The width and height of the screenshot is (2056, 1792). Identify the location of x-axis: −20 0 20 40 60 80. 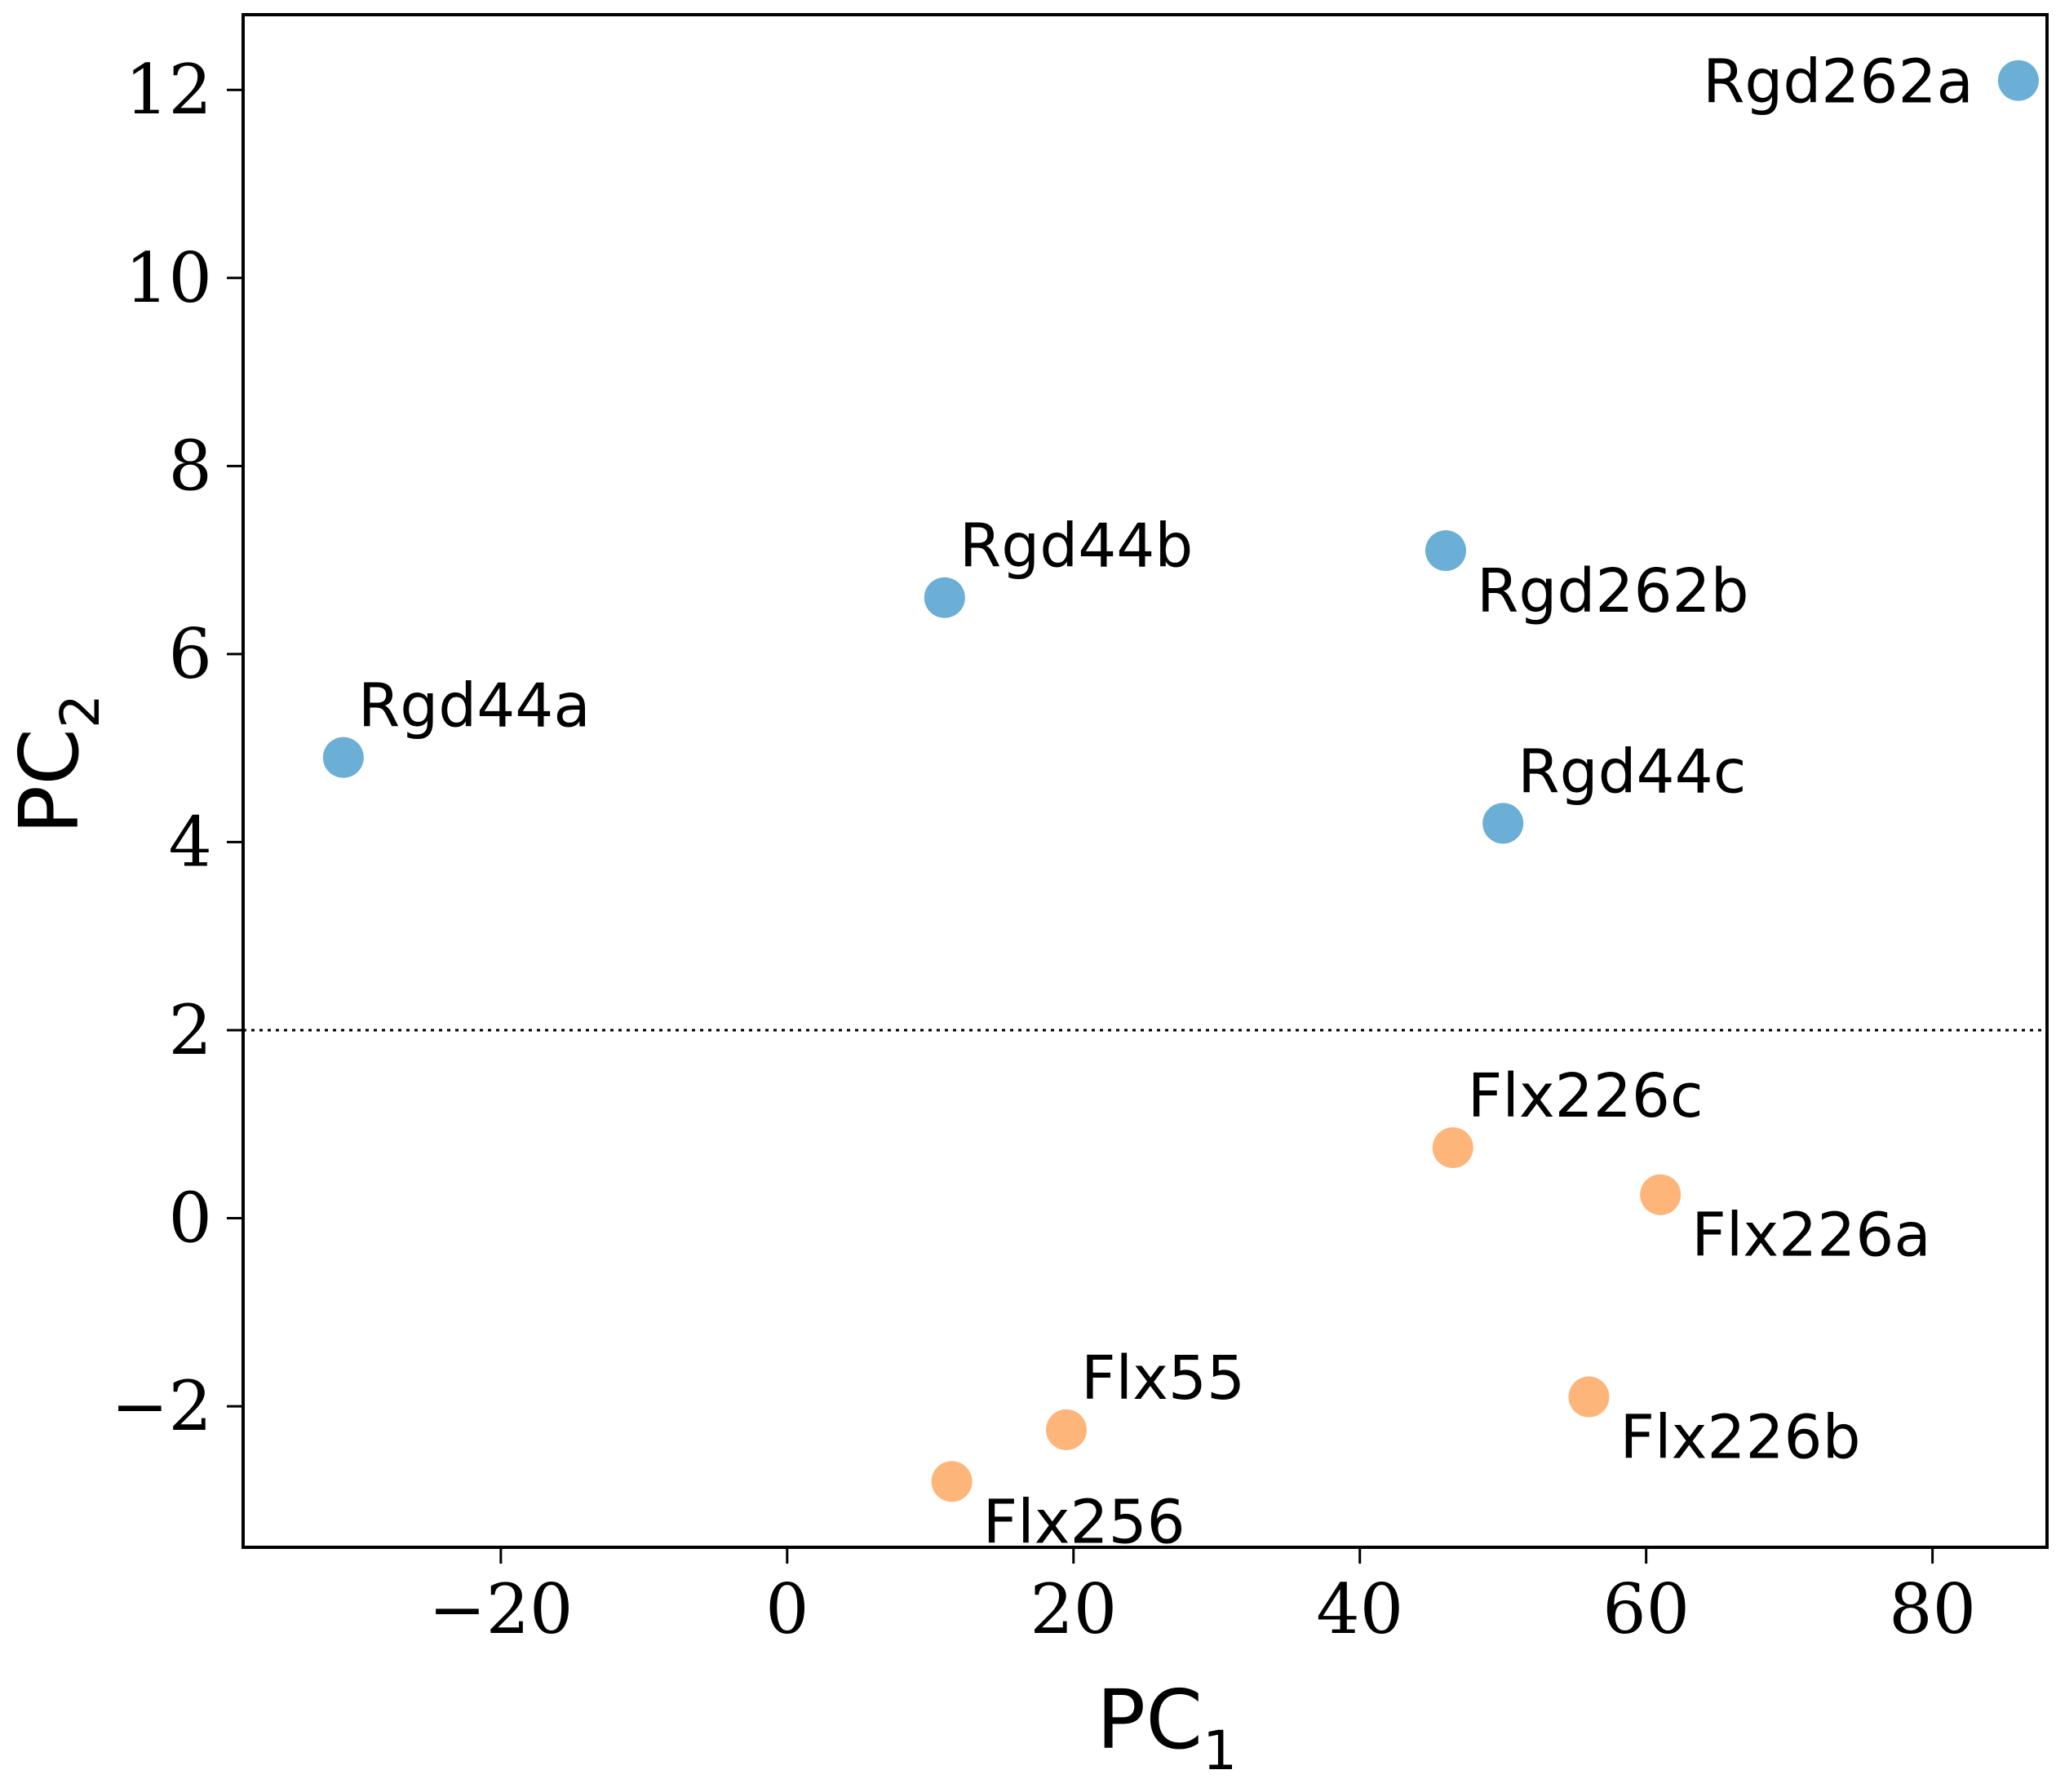
(1202, 1598).